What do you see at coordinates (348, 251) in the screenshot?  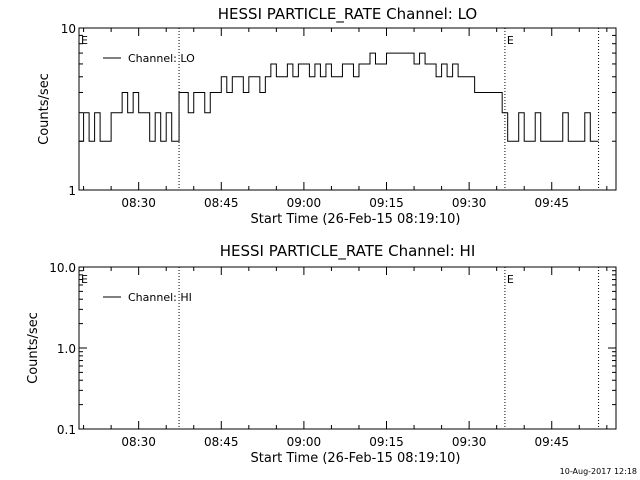 I see `chart-title: HESSI PARTICLE_RATE Channel: HI` at bounding box center [348, 251].